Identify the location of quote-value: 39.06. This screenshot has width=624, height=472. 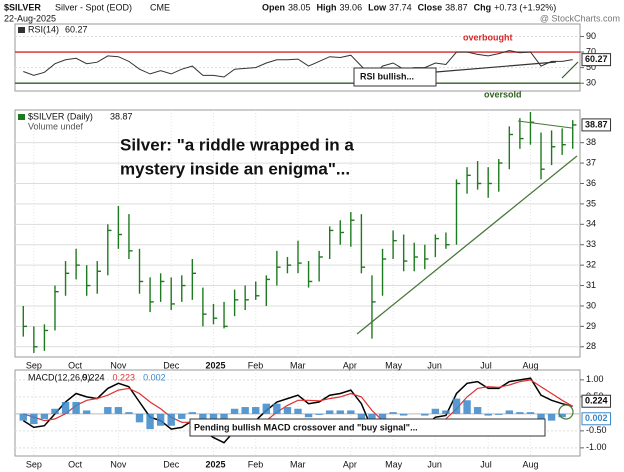
(351, 7).